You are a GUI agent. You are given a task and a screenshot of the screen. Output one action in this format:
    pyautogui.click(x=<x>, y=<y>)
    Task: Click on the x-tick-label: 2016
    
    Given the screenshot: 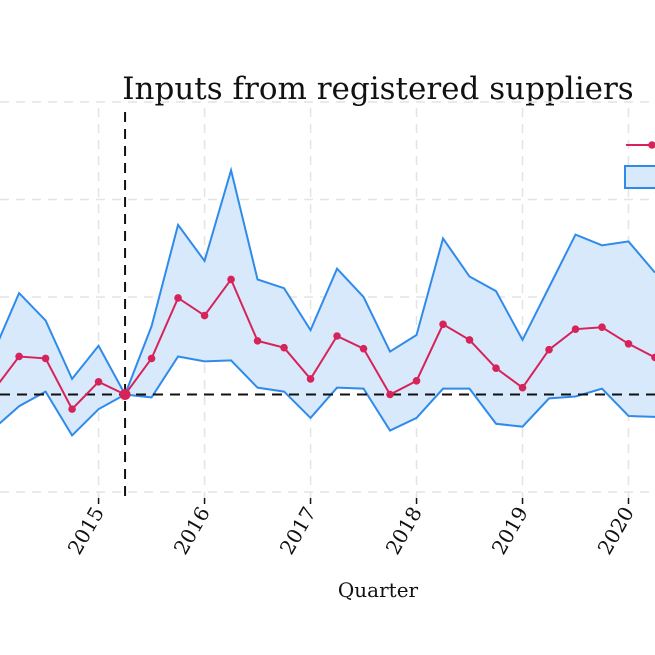 What is the action you would take?
    pyautogui.click(x=192, y=531)
    